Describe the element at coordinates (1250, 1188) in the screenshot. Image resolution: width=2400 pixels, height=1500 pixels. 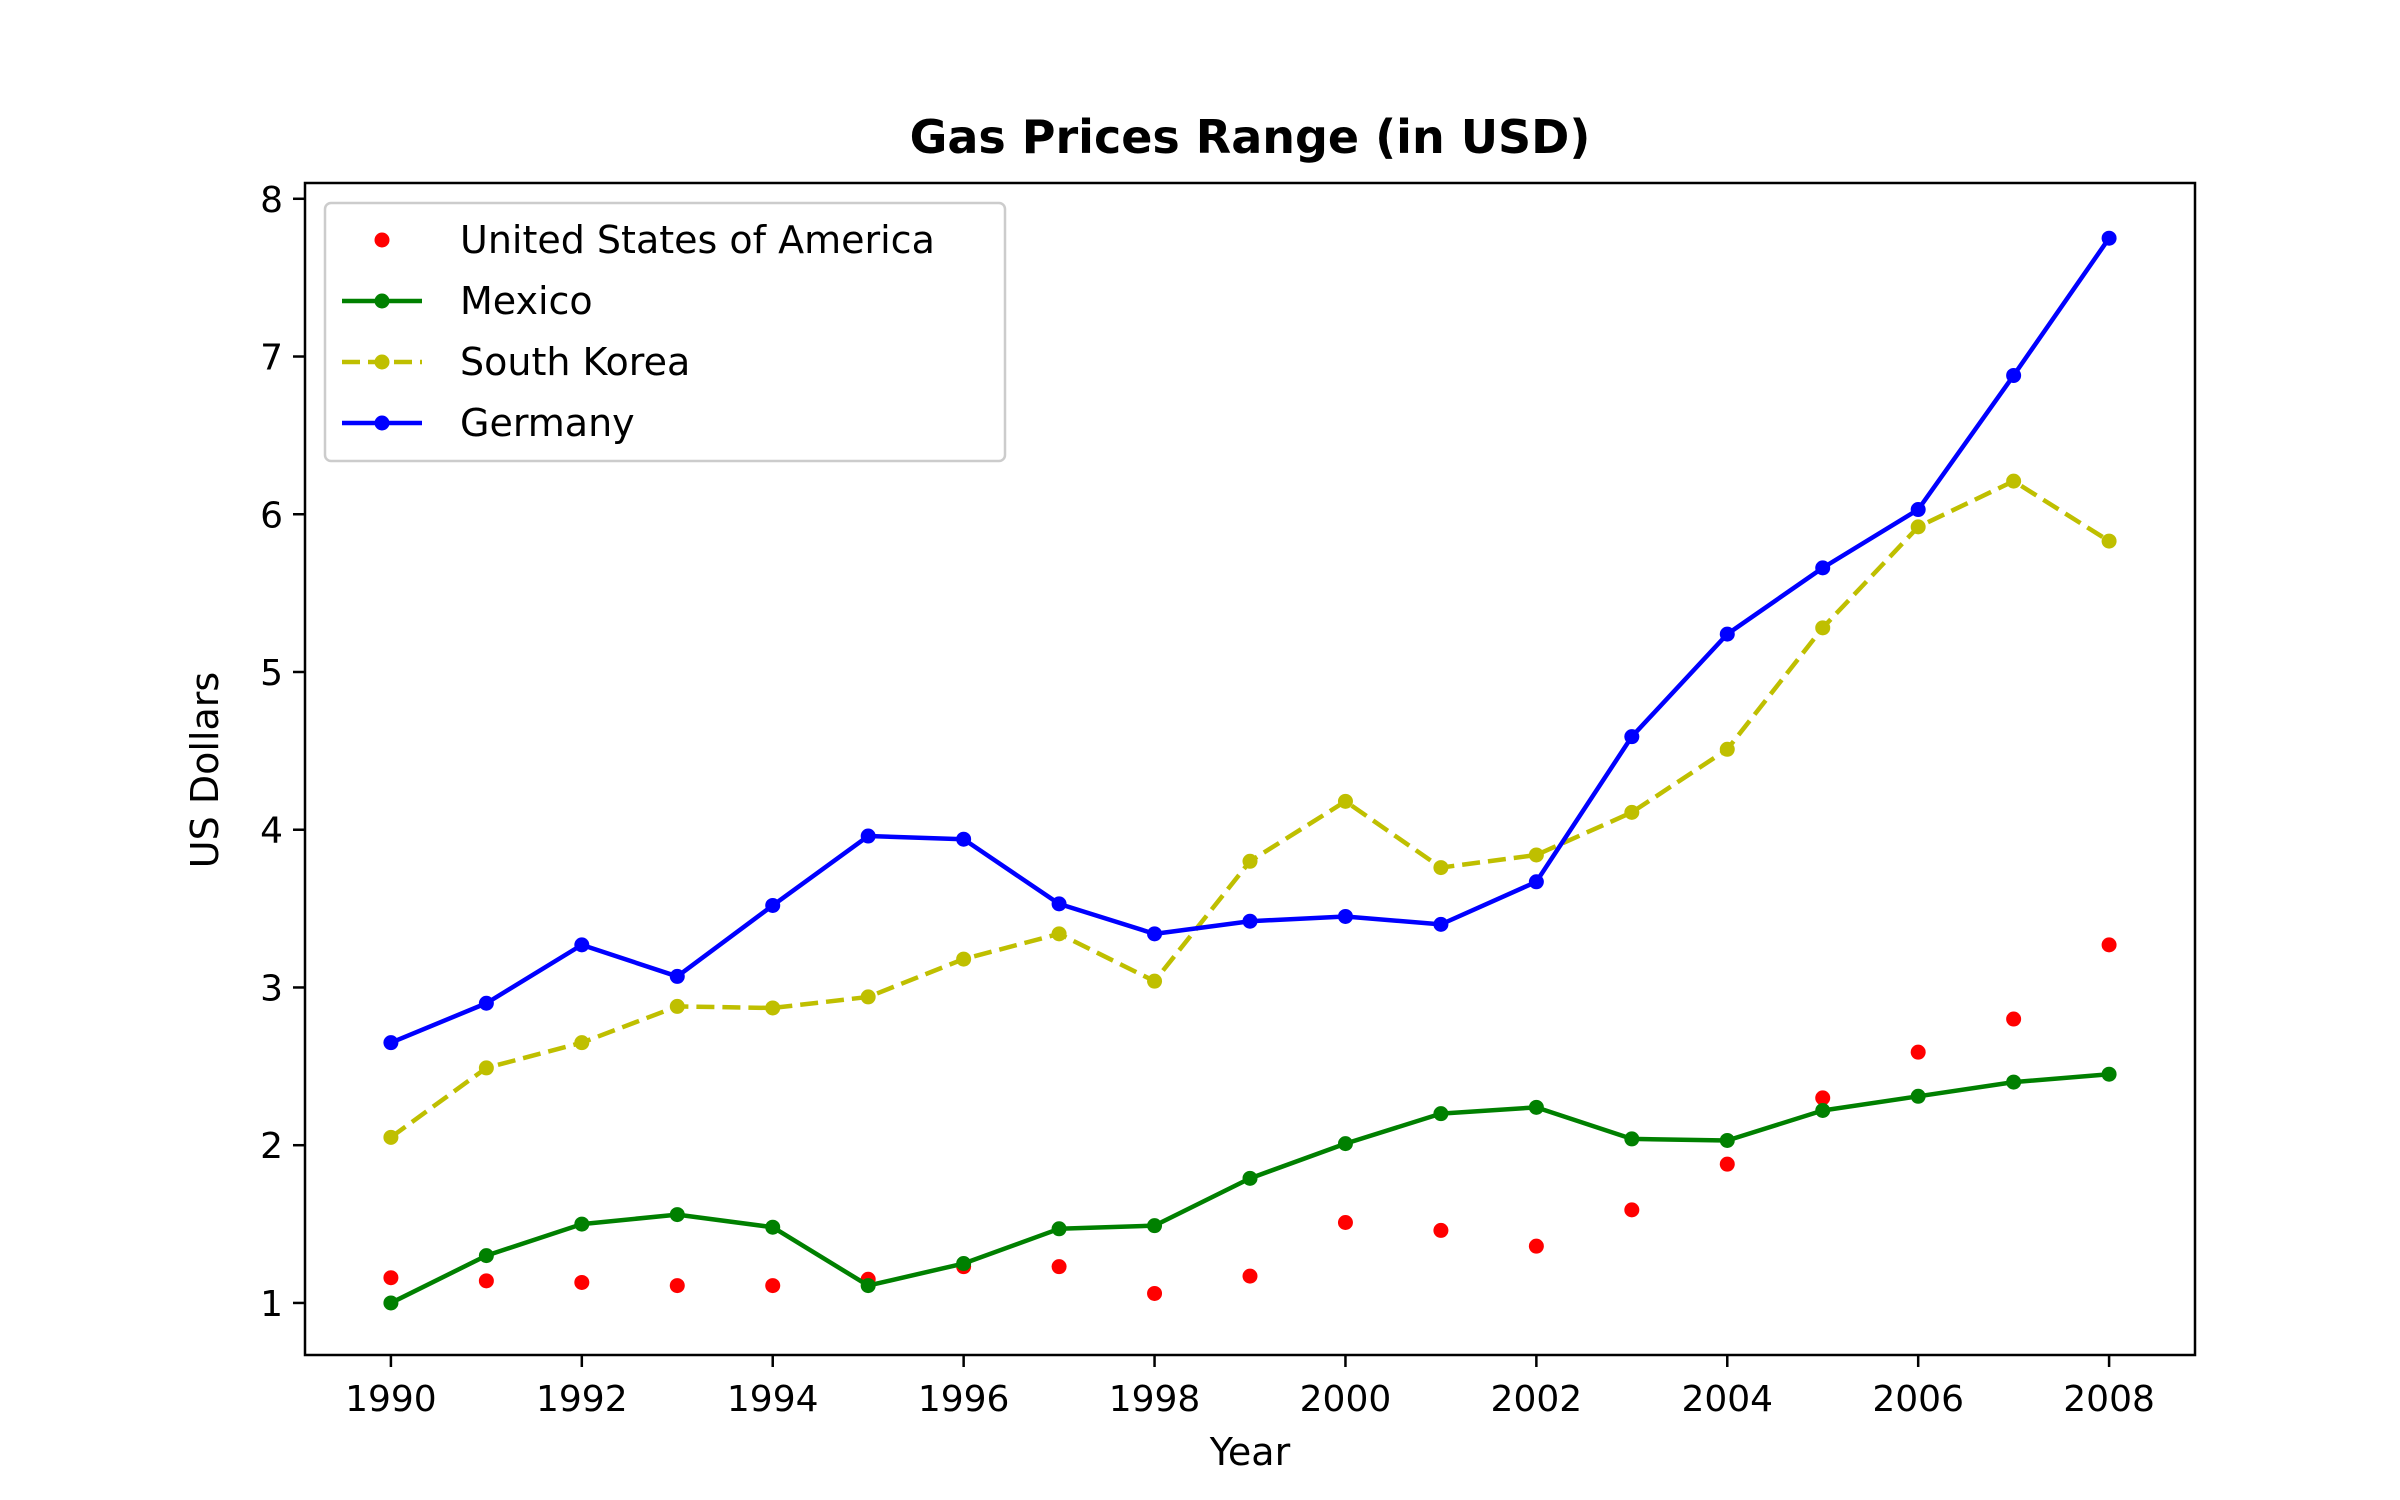
I see `series-mexico` at that location.